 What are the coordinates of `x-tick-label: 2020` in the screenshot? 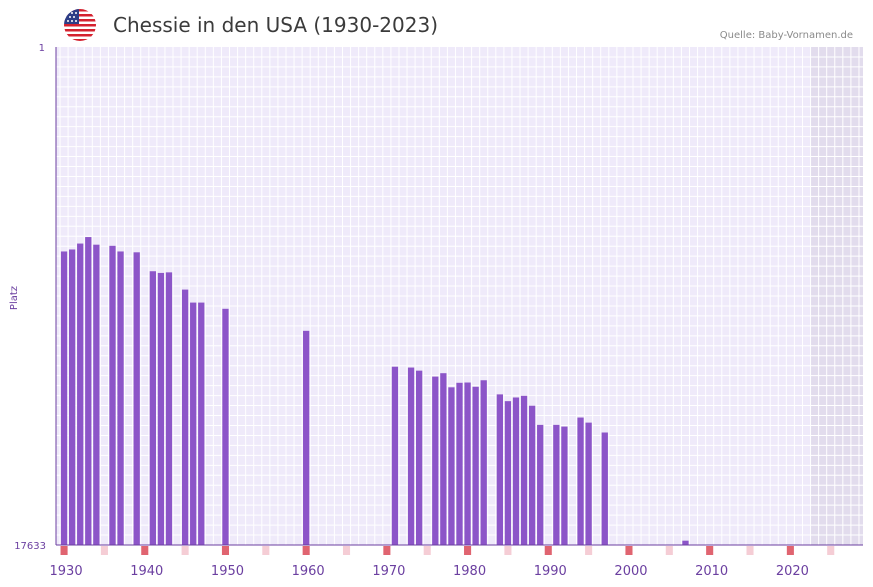 It's located at (792, 571).